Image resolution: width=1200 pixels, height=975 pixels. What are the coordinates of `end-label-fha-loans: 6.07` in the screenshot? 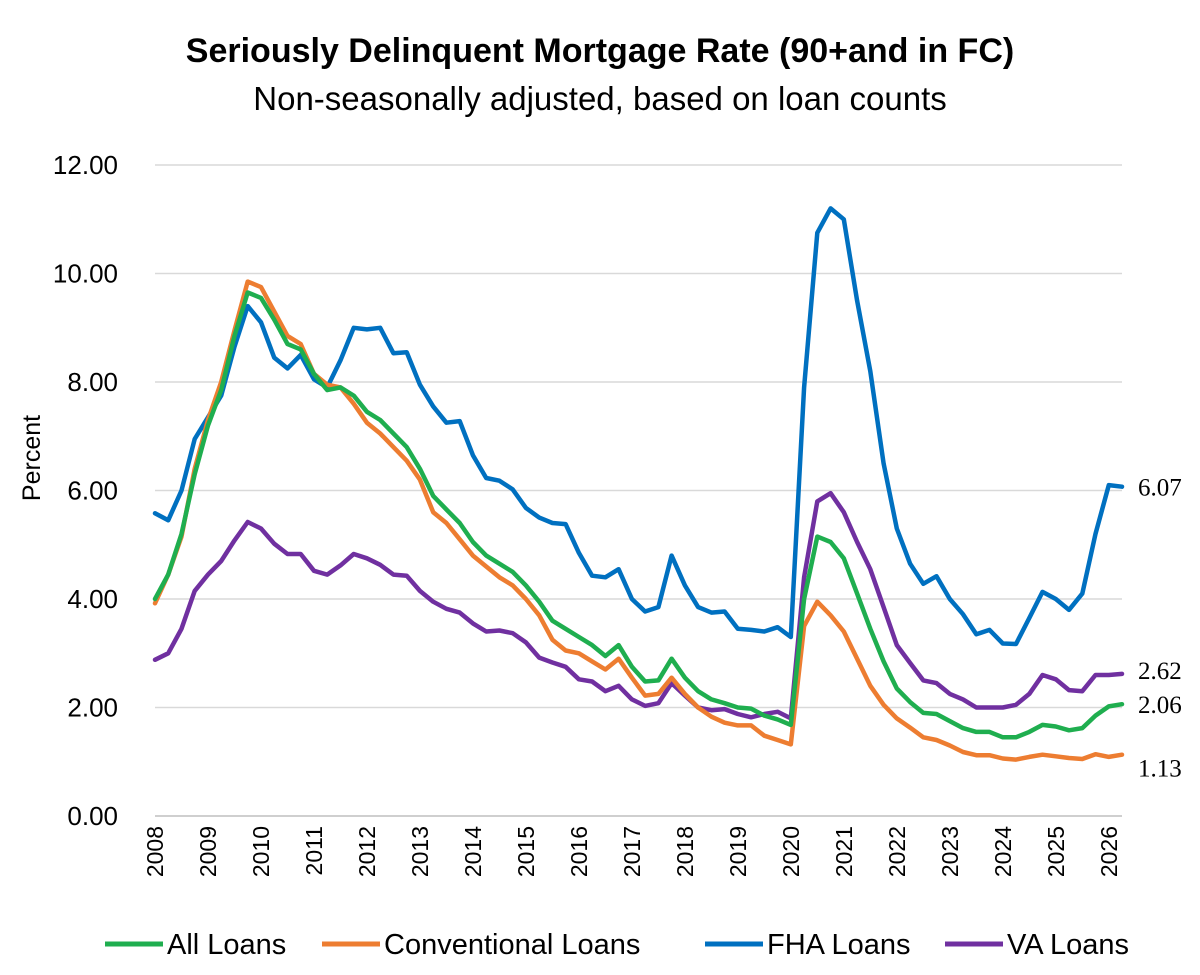 It's located at (1160, 488).